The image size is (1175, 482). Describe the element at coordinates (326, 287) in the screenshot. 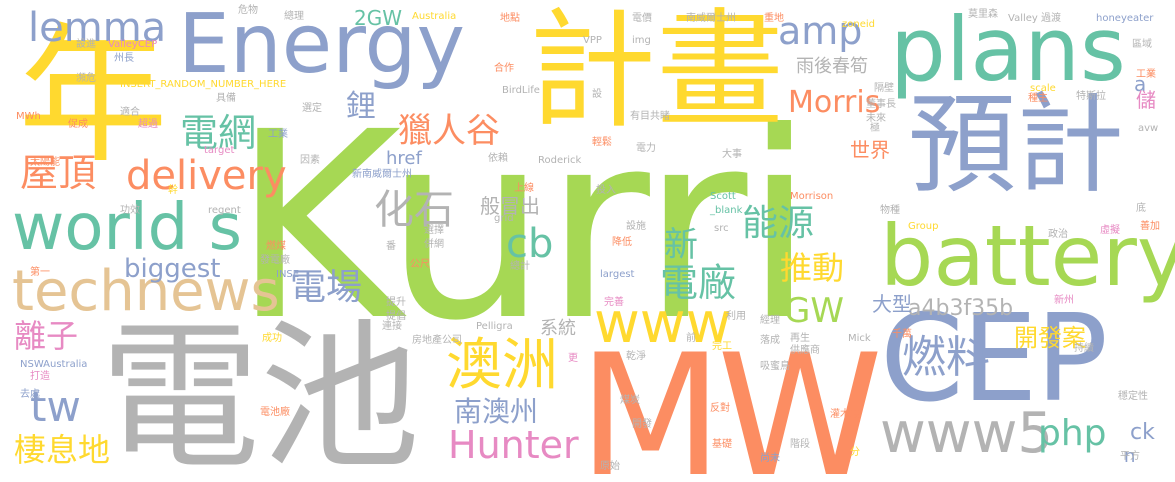

I see `word-dianchang-c: 電場` at that location.